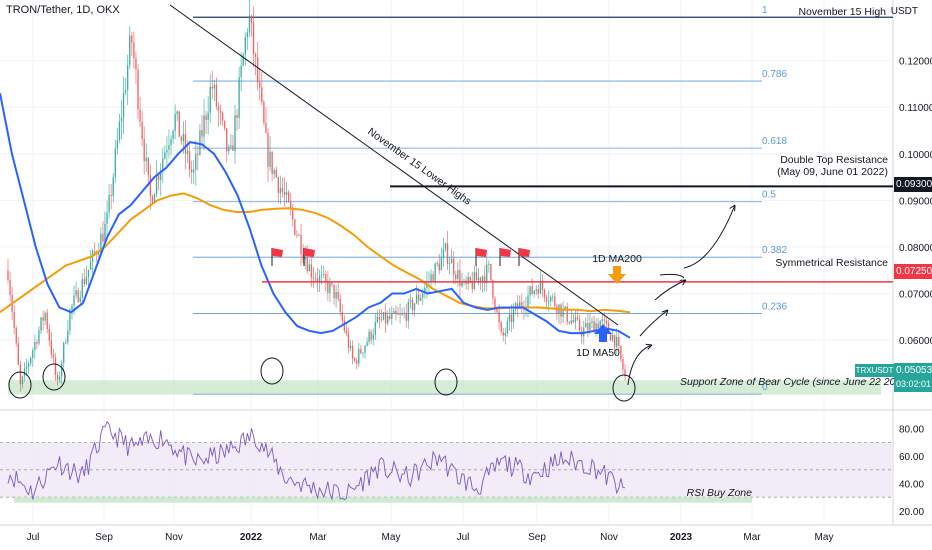 This screenshot has width=932, height=550. I want to click on projection-arrow, so click(709, 236).